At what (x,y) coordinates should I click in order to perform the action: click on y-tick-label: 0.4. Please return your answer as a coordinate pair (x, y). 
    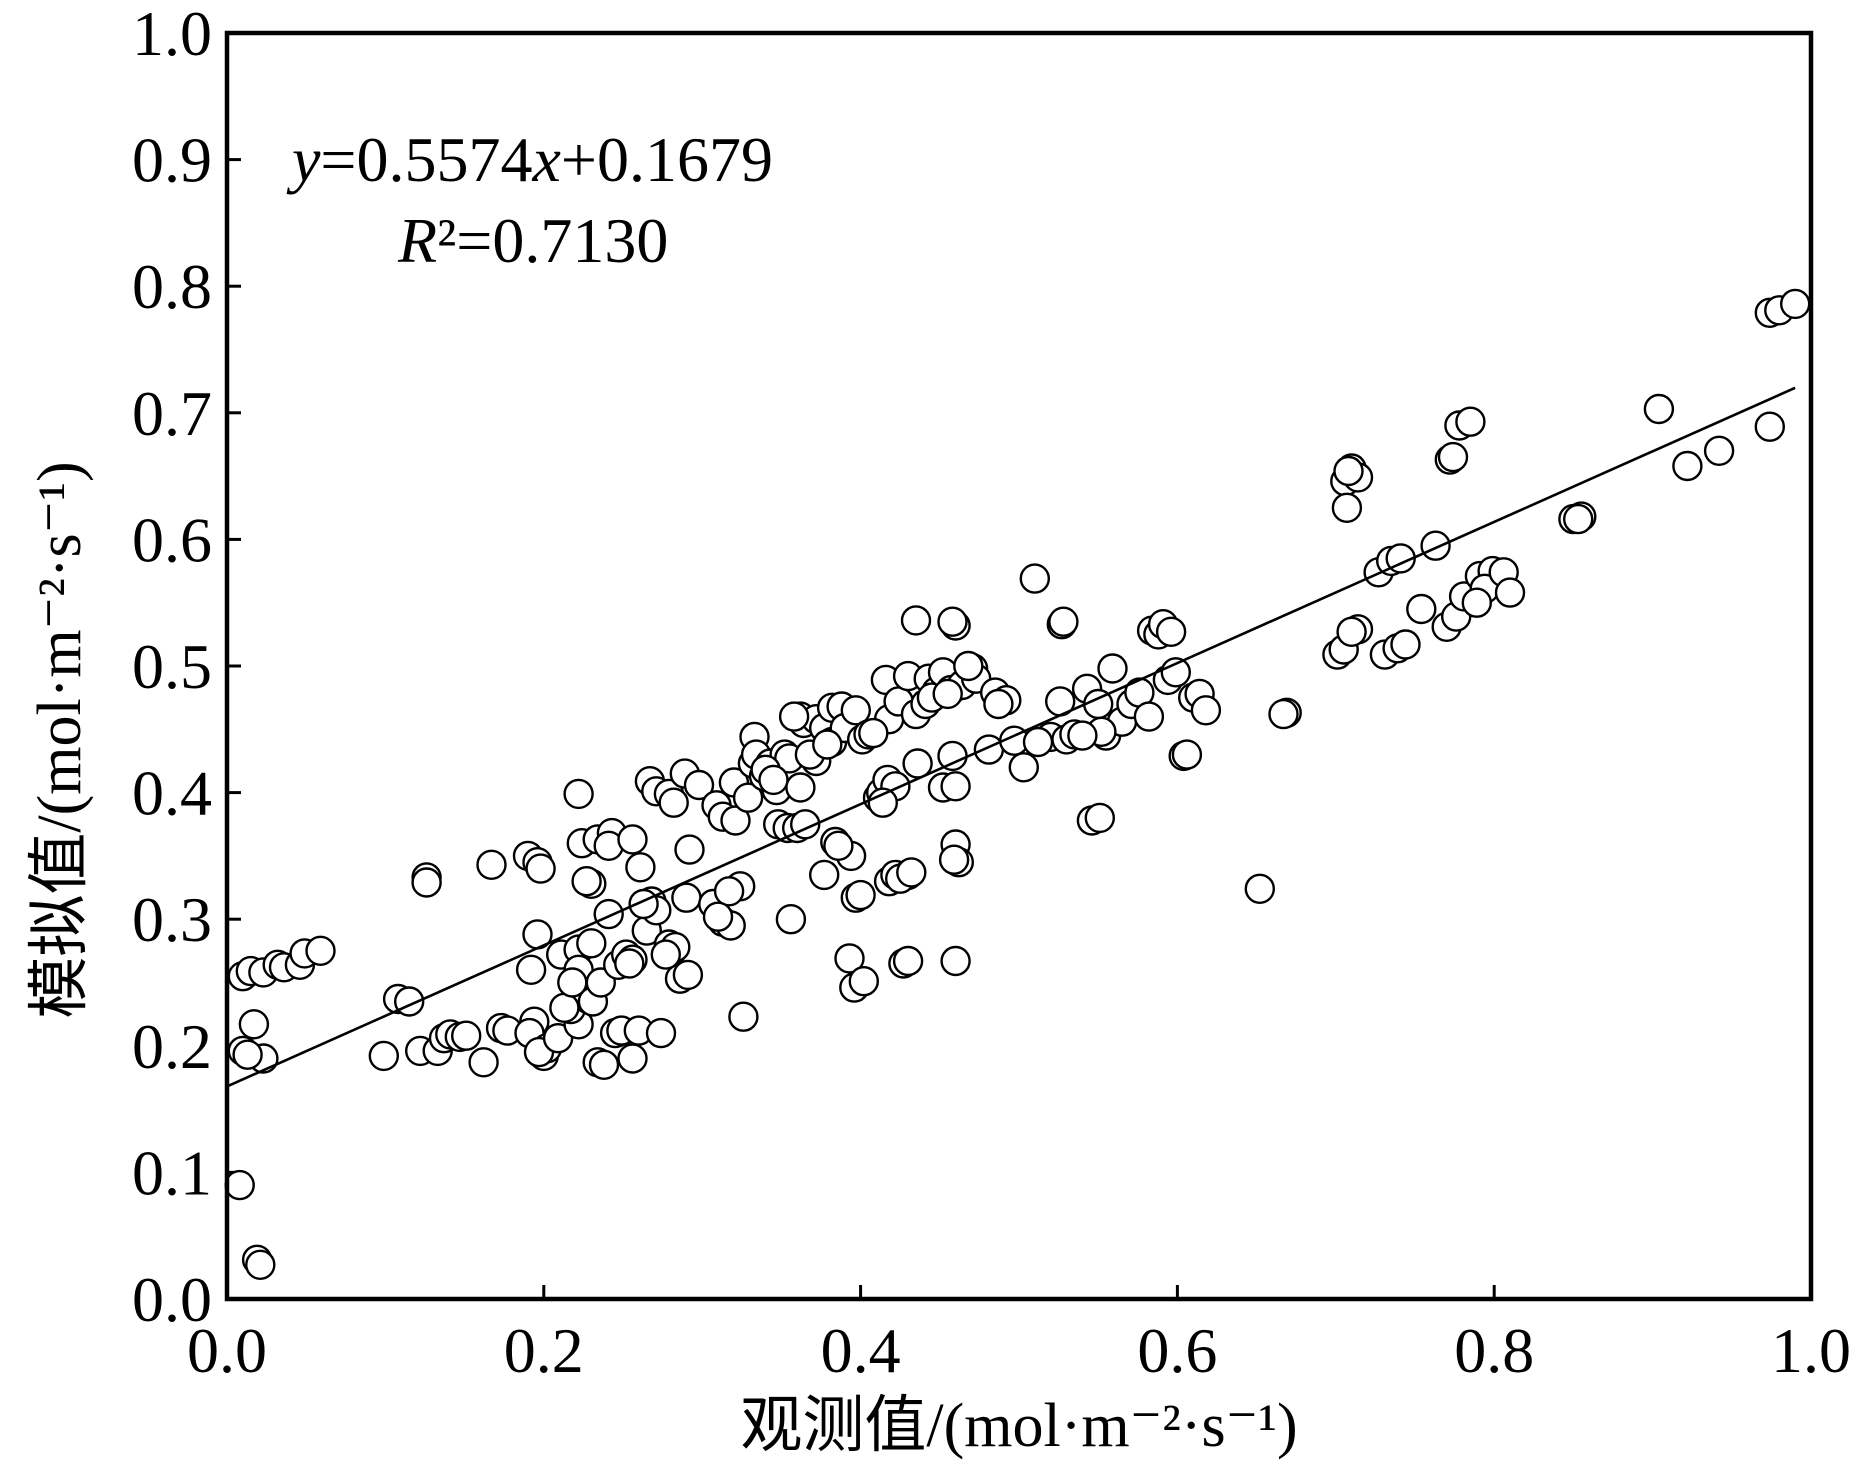
    Looking at the image, I should click on (172, 793).